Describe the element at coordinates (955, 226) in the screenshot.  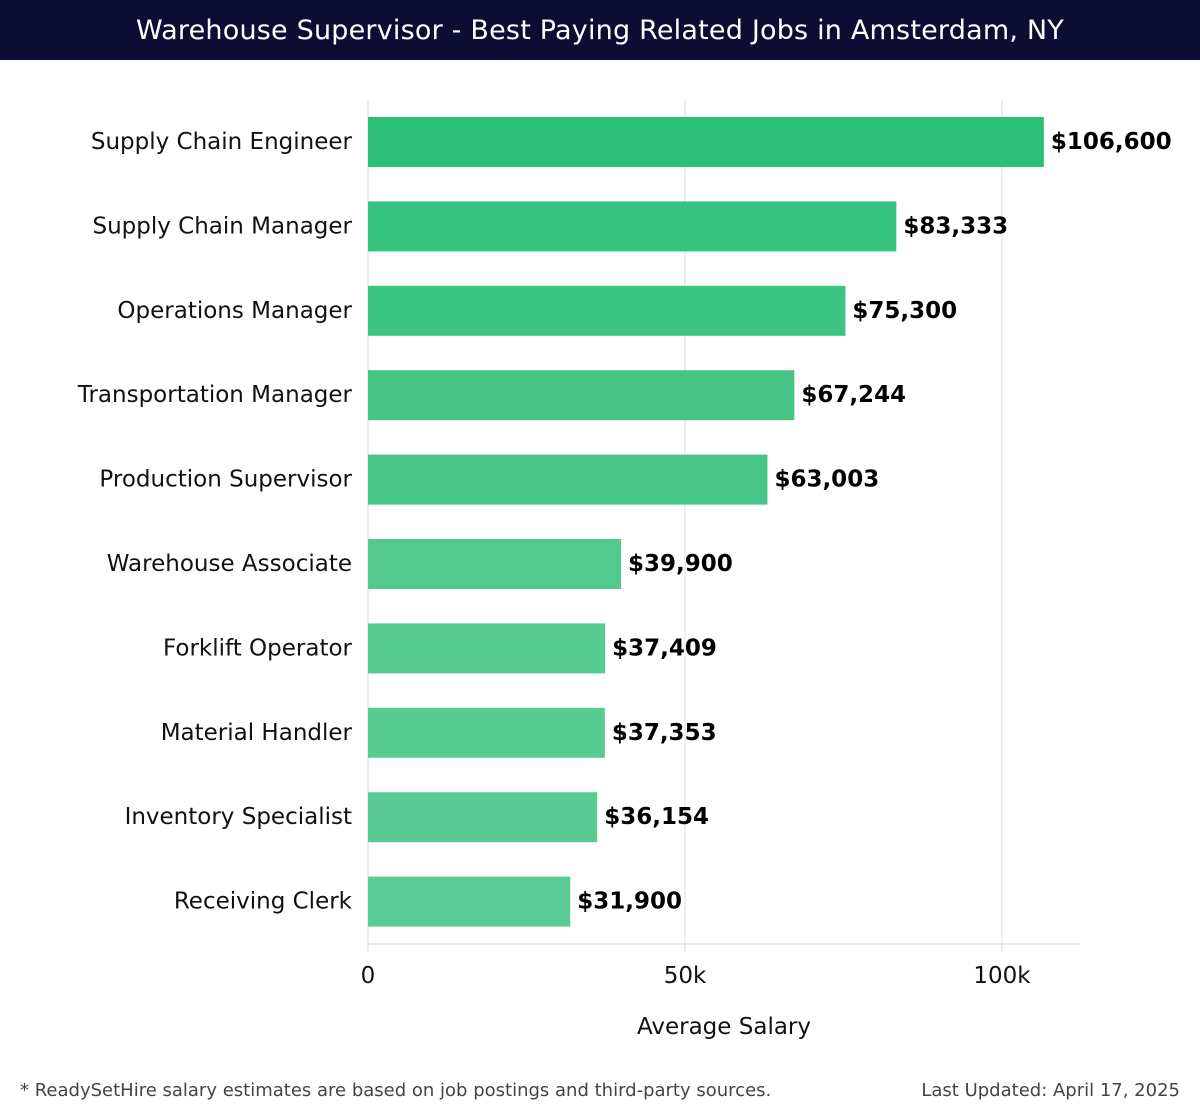
I see `value-label: $83,333` at that location.